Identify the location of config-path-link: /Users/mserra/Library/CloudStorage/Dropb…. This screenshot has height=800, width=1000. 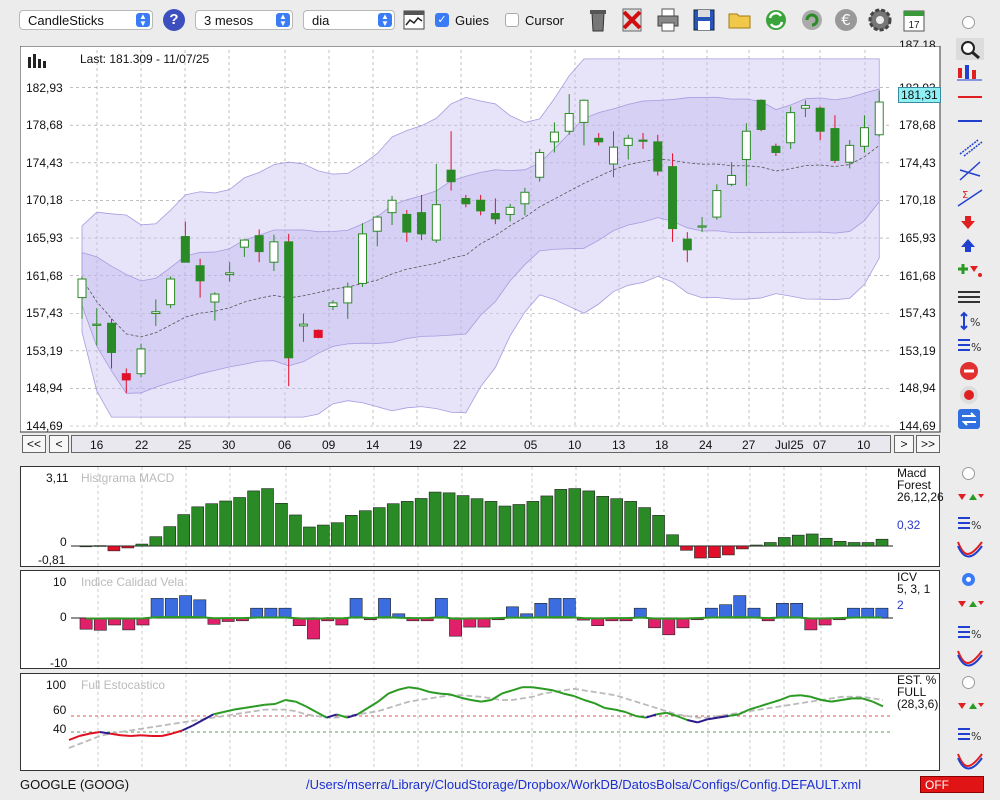
(584, 784).